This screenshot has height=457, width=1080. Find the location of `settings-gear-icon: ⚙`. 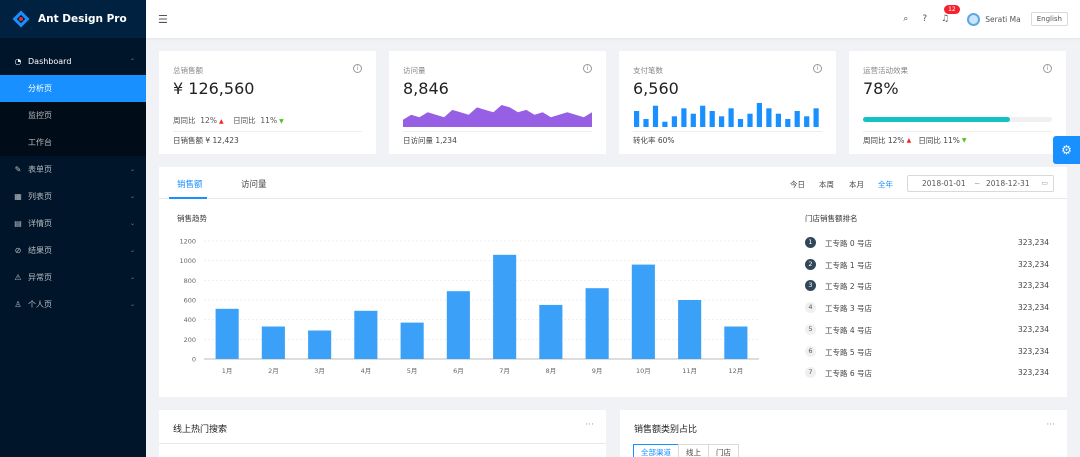

settings-gear-icon: ⚙ is located at coordinates (1066, 150).